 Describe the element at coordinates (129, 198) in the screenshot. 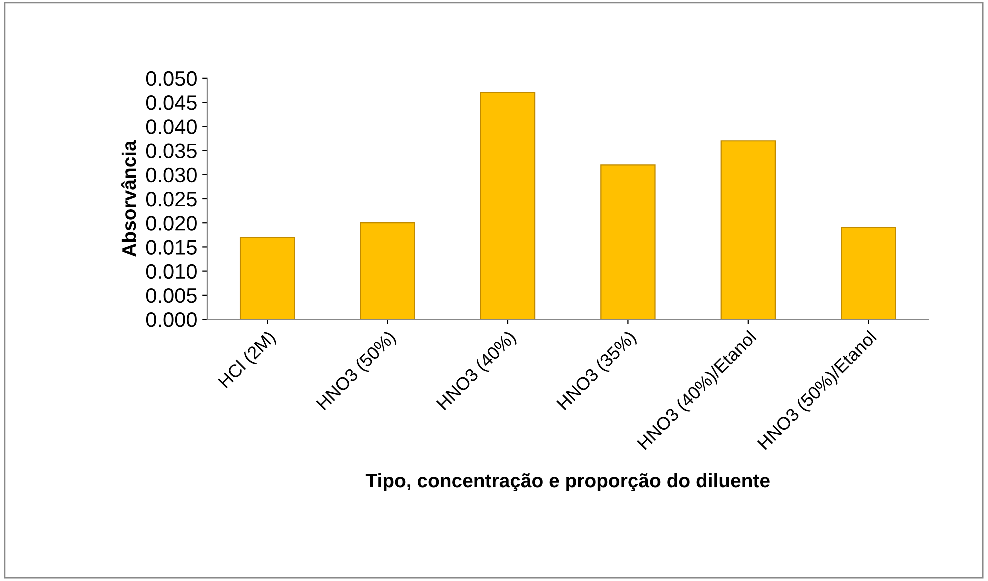

I see `y-axis-title: Absorvância` at that location.